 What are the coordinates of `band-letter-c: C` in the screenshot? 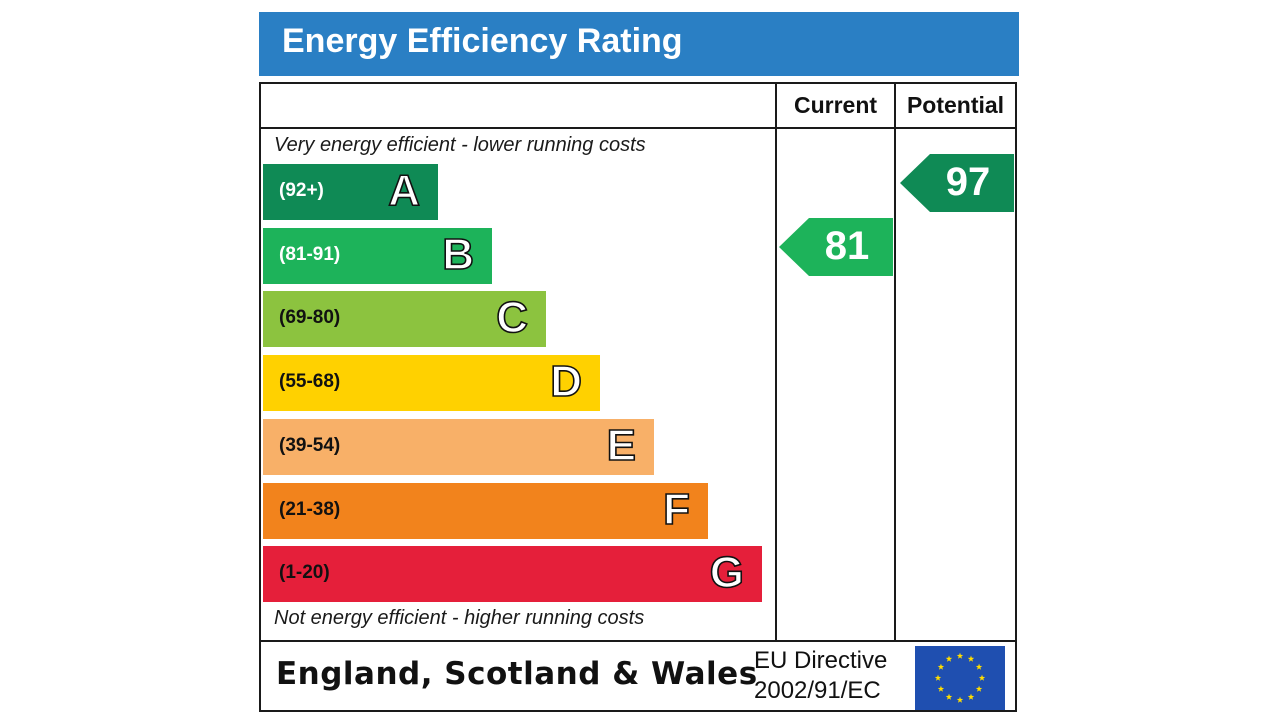 It's located at (511, 318).